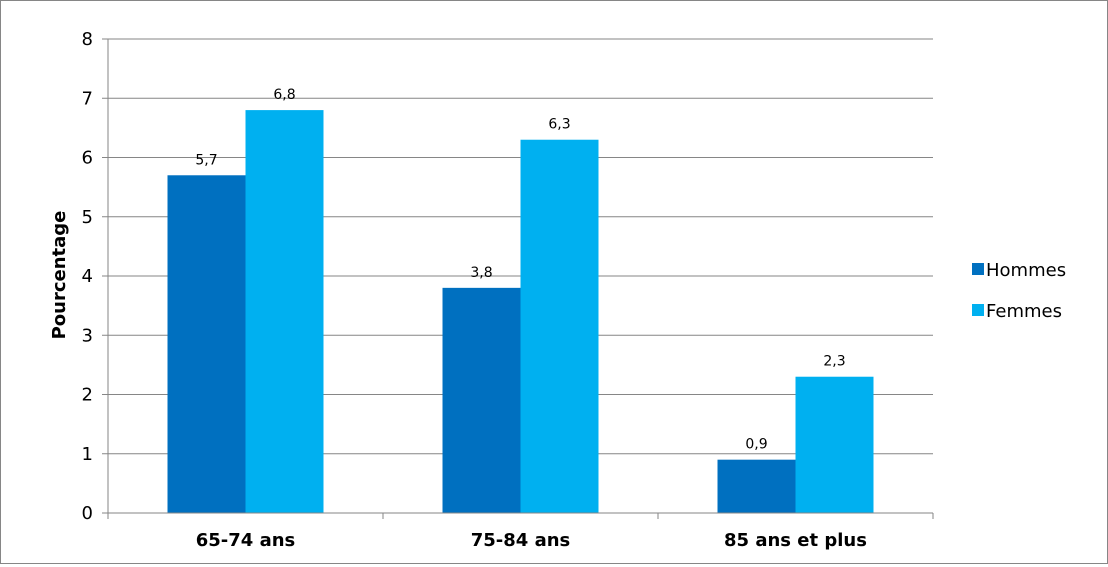  I want to click on legend-label-hommes: Hommes, so click(1026, 270).